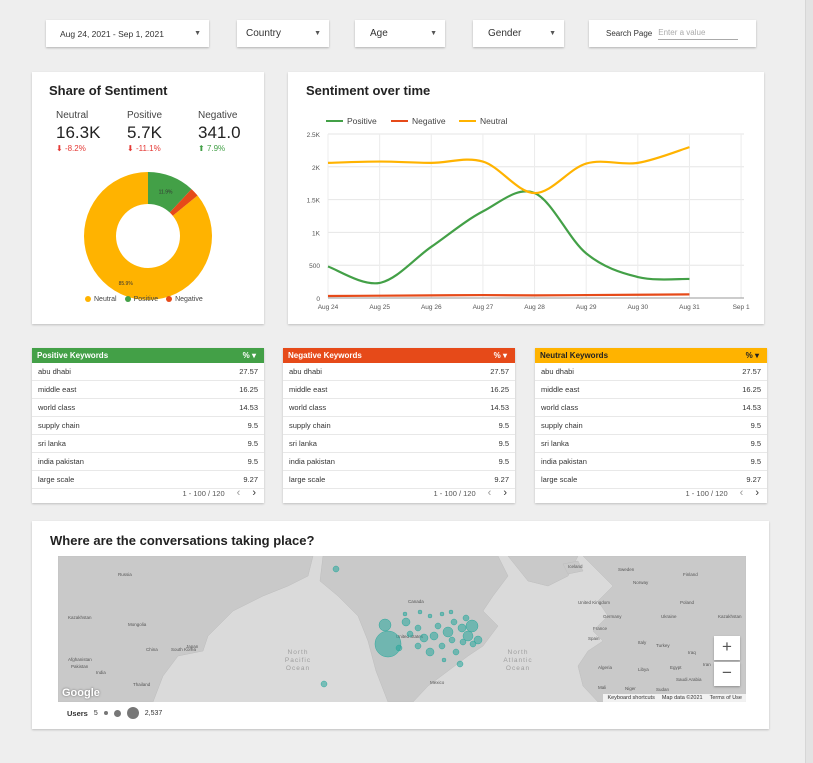  Describe the element at coordinates (651, 355) in the screenshot. I see `table-header: Neutral Keywords % ▾` at that location.